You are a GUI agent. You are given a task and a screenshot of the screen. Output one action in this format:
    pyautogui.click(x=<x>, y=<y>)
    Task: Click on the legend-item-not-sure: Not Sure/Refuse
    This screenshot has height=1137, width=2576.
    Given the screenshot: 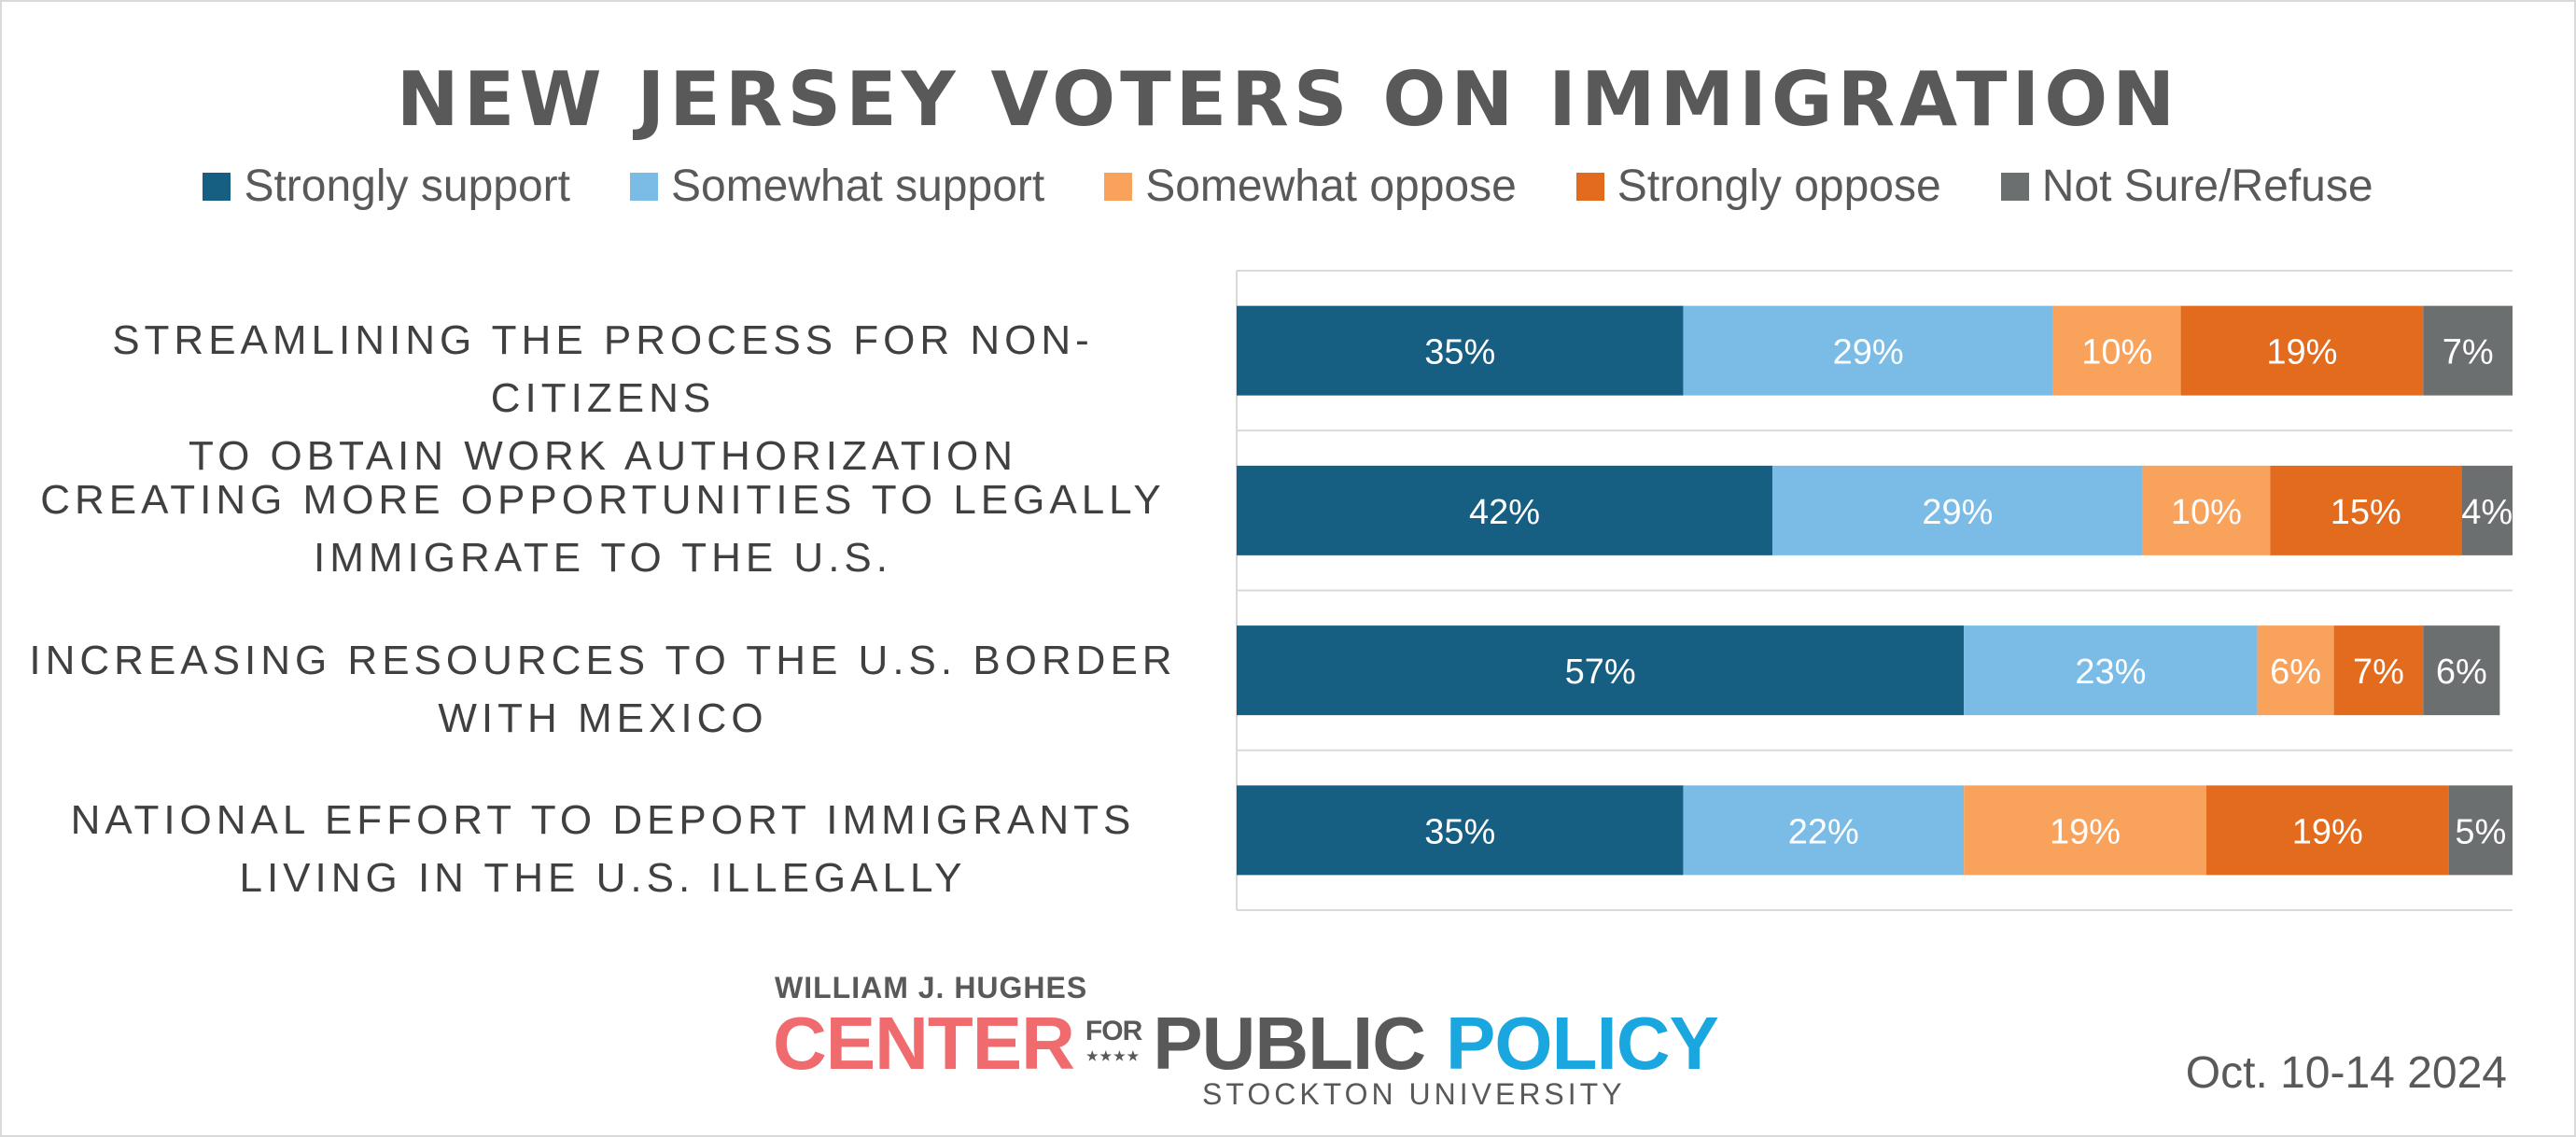 What is the action you would take?
    pyautogui.click(x=2186, y=186)
    